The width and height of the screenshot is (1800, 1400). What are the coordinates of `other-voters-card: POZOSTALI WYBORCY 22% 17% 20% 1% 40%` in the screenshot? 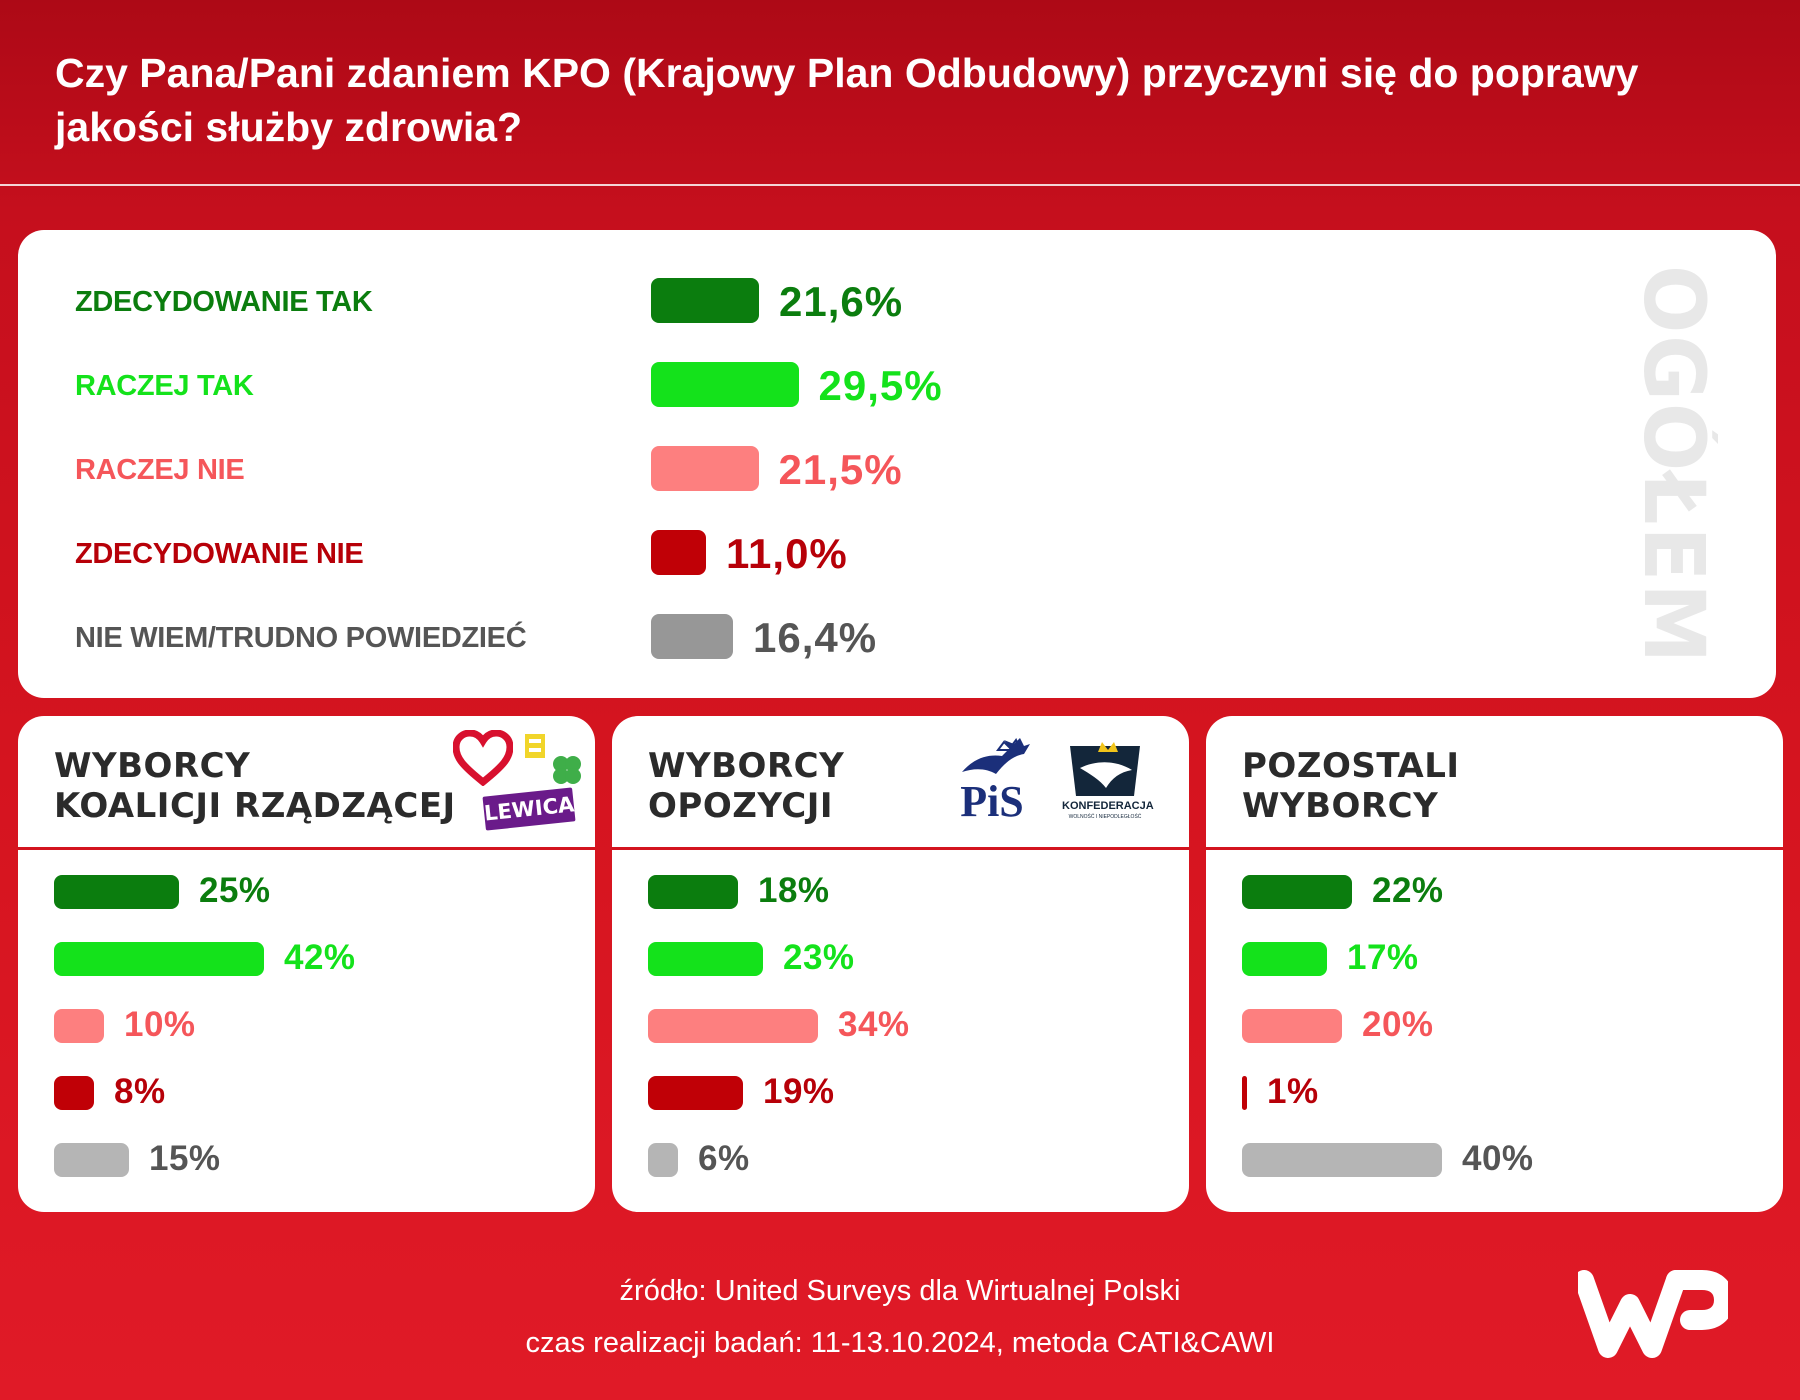 It's located at (1494, 964).